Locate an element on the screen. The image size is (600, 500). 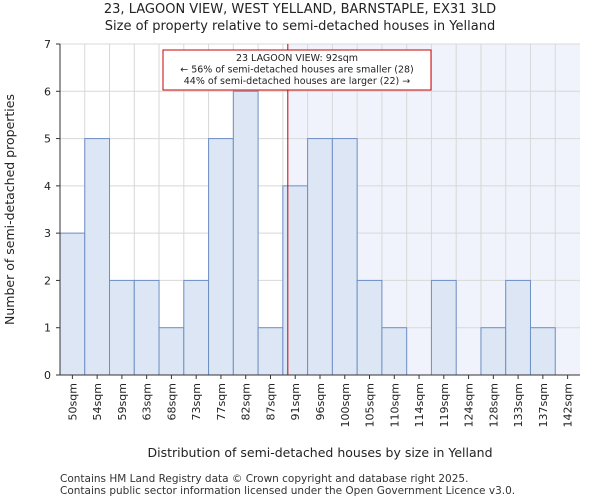
bar-63sqm is located at coordinates (146, 327).